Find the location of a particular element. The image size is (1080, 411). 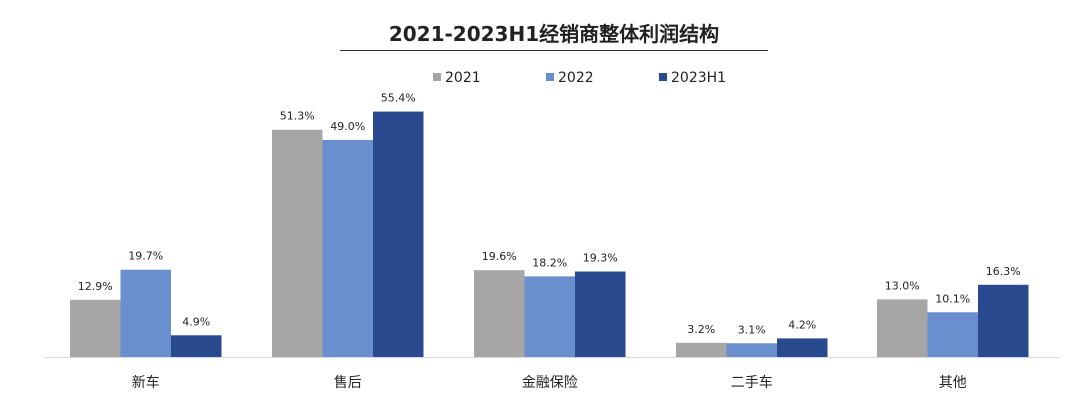

data-label: 16.3% is located at coordinates (1003, 271).